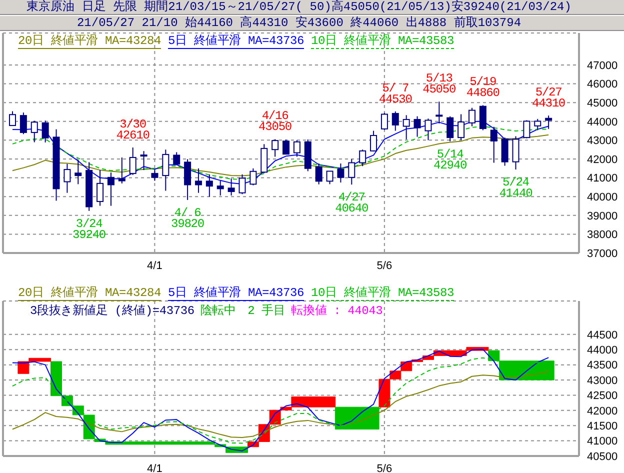 This screenshot has width=624, height=473. What do you see at coordinates (602, 366) in the screenshot?
I see `y-tick-label: 43500` at bounding box center [602, 366].